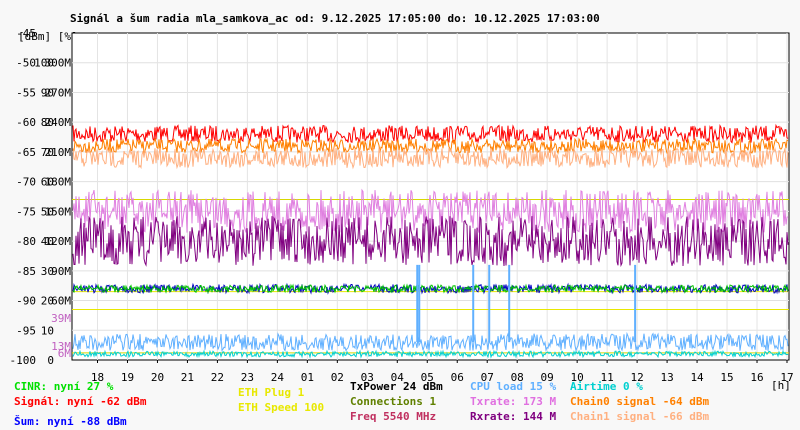 This screenshot has height=430, width=800. I want to click on legend-item: Rxrate: 144 M, so click(513, 416).